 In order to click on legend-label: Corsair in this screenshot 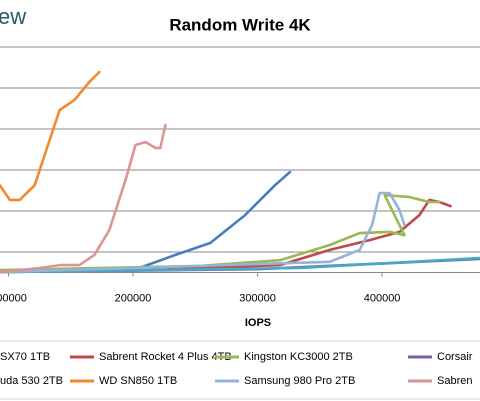, I will do `click(455, 357)`.